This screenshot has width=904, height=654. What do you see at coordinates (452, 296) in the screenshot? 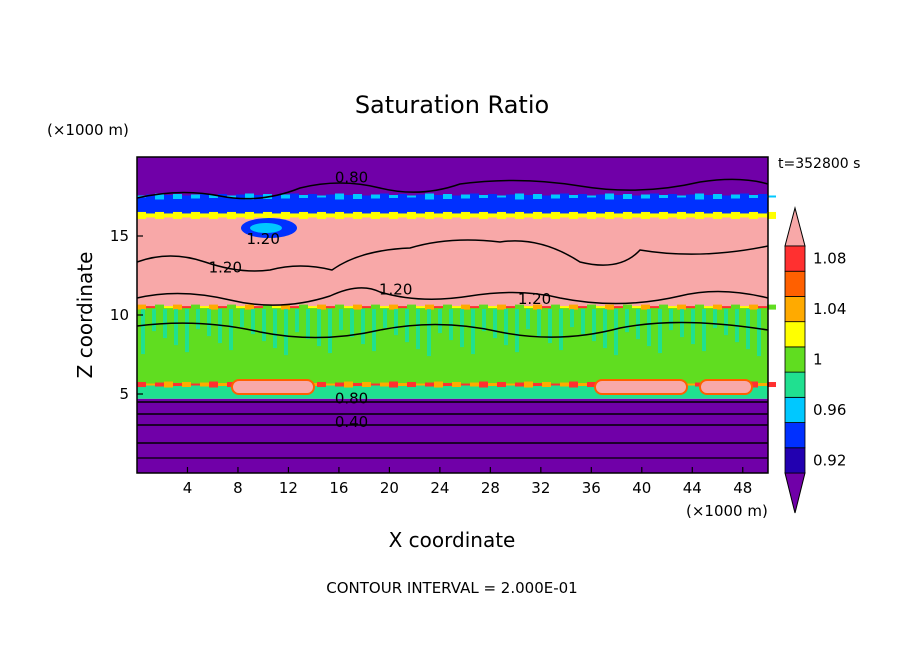
I see `contour-1.20-b` at bounding box center [452, 296].